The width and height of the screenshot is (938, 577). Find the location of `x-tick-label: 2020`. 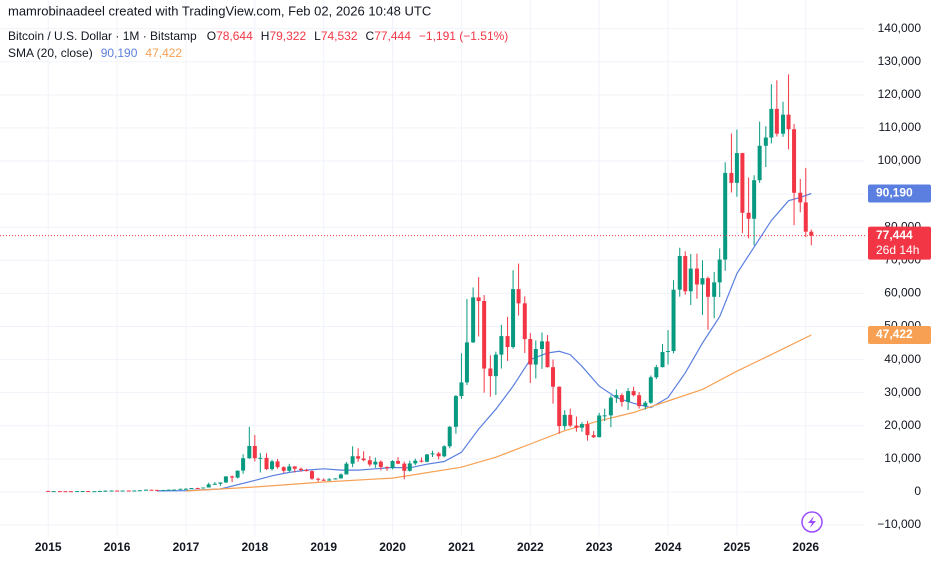

x-tick-label: 2020 is located at coordinates (392, 547).